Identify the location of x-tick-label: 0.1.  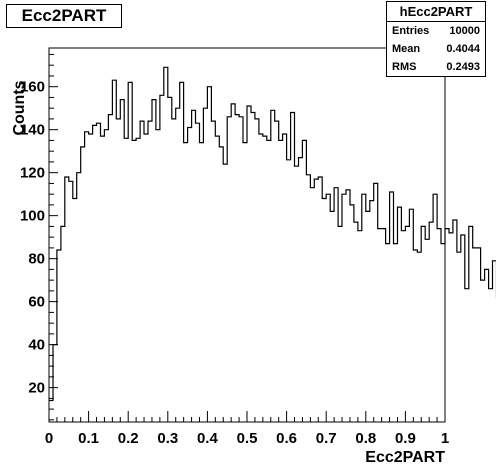
(88, 438).